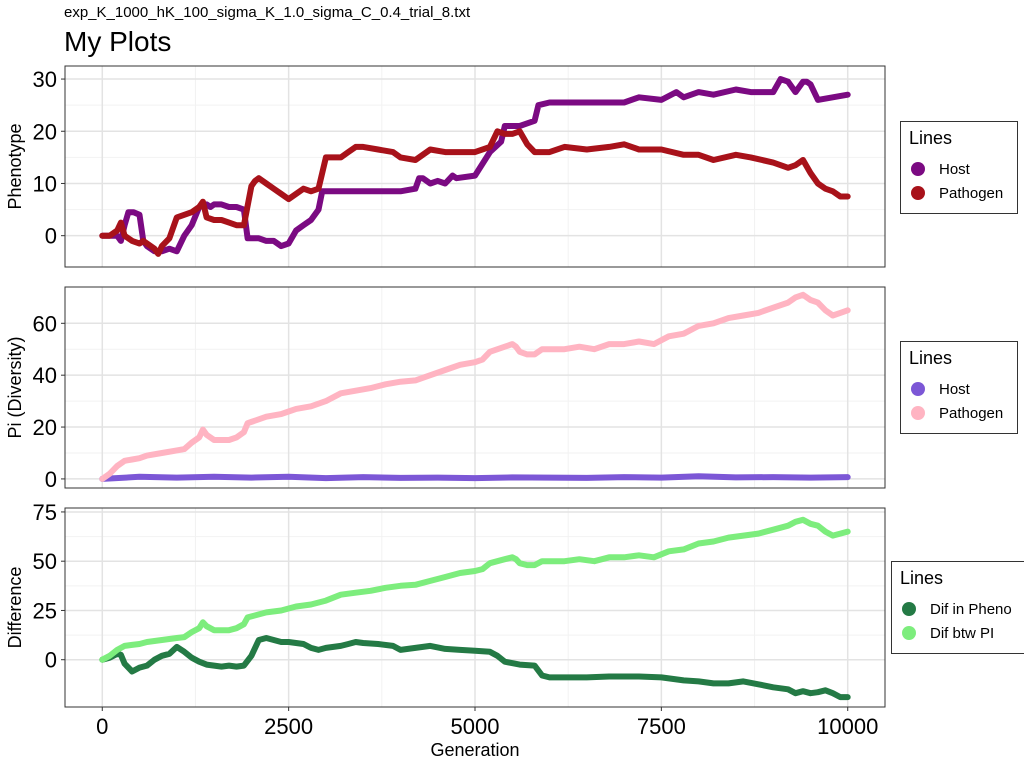 The image size is (1024, 768). I want to click on legend-difference: Lines Dif in Pheno Dif btw PI, so click(957, 607).